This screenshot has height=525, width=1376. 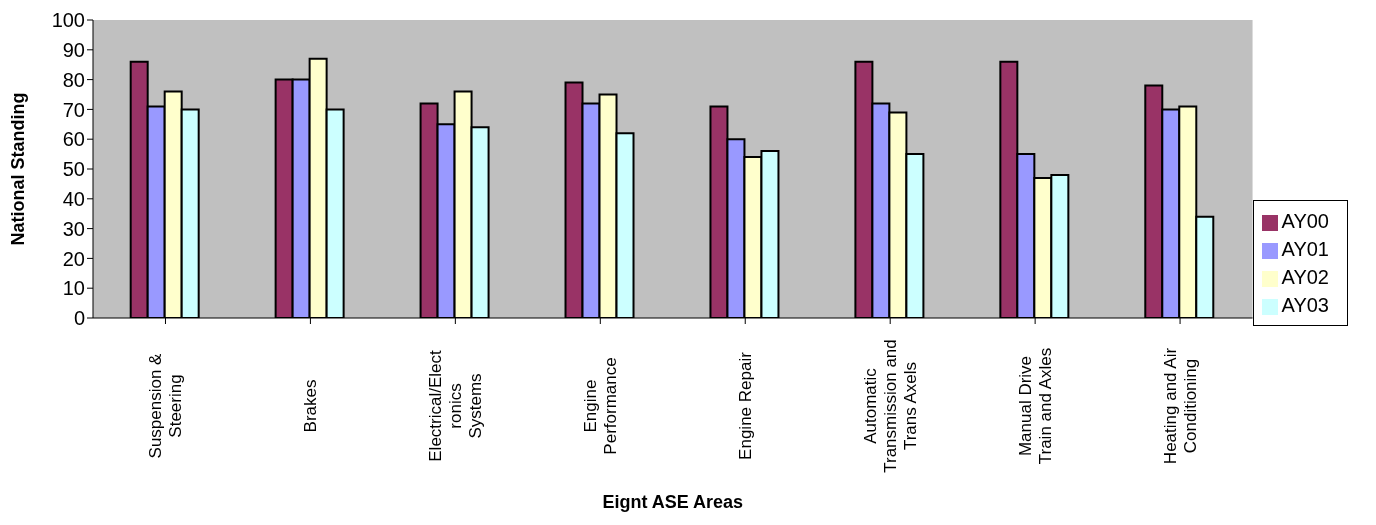 I want to click on y-axis-title: National Standing, so click(x=18, y=169).